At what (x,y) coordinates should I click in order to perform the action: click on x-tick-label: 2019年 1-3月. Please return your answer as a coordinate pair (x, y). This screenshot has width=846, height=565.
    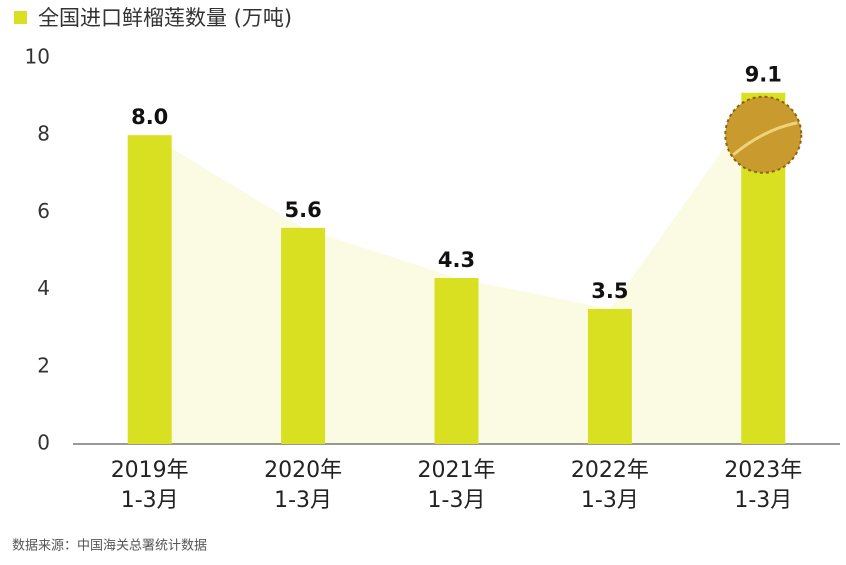
    Looking at the image, I should click on (149, 485).